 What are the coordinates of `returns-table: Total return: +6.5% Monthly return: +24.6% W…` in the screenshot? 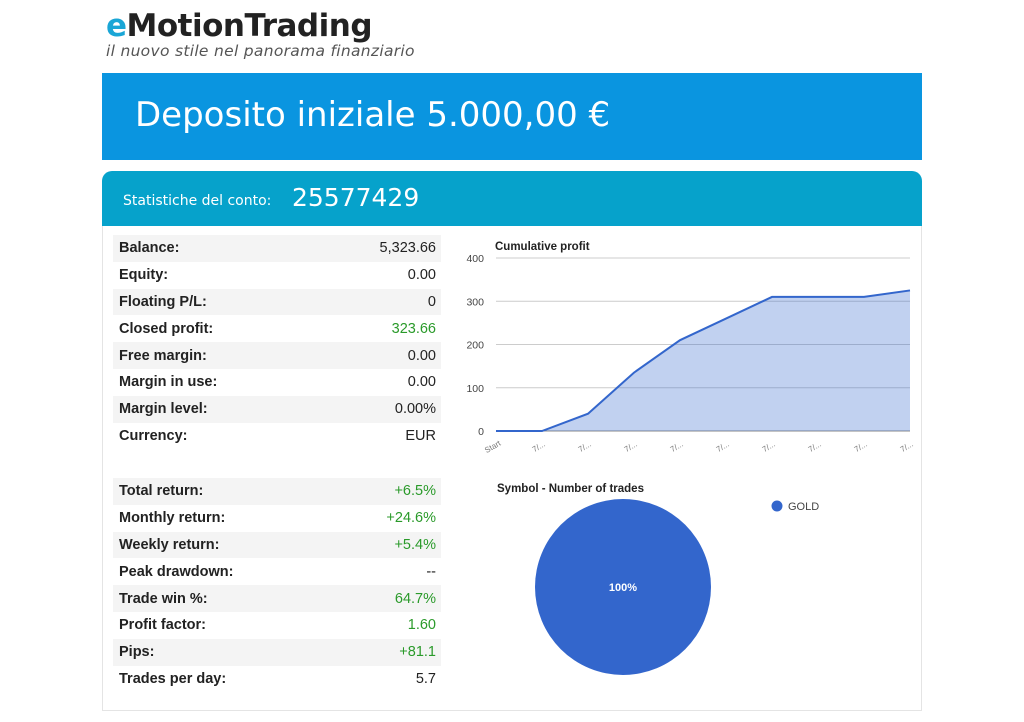 It's located at (277, 585).